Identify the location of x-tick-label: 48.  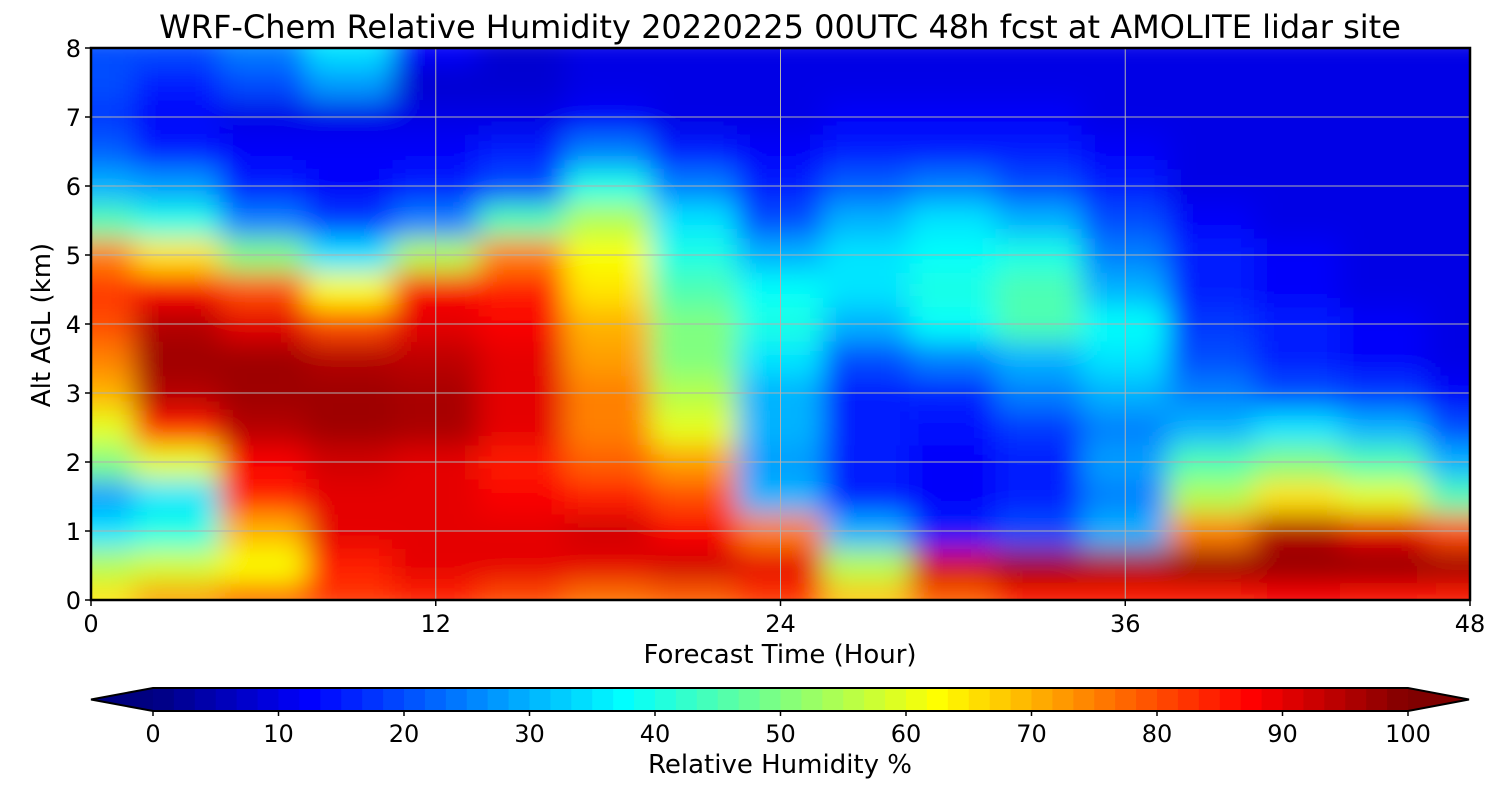
(1470, 624).